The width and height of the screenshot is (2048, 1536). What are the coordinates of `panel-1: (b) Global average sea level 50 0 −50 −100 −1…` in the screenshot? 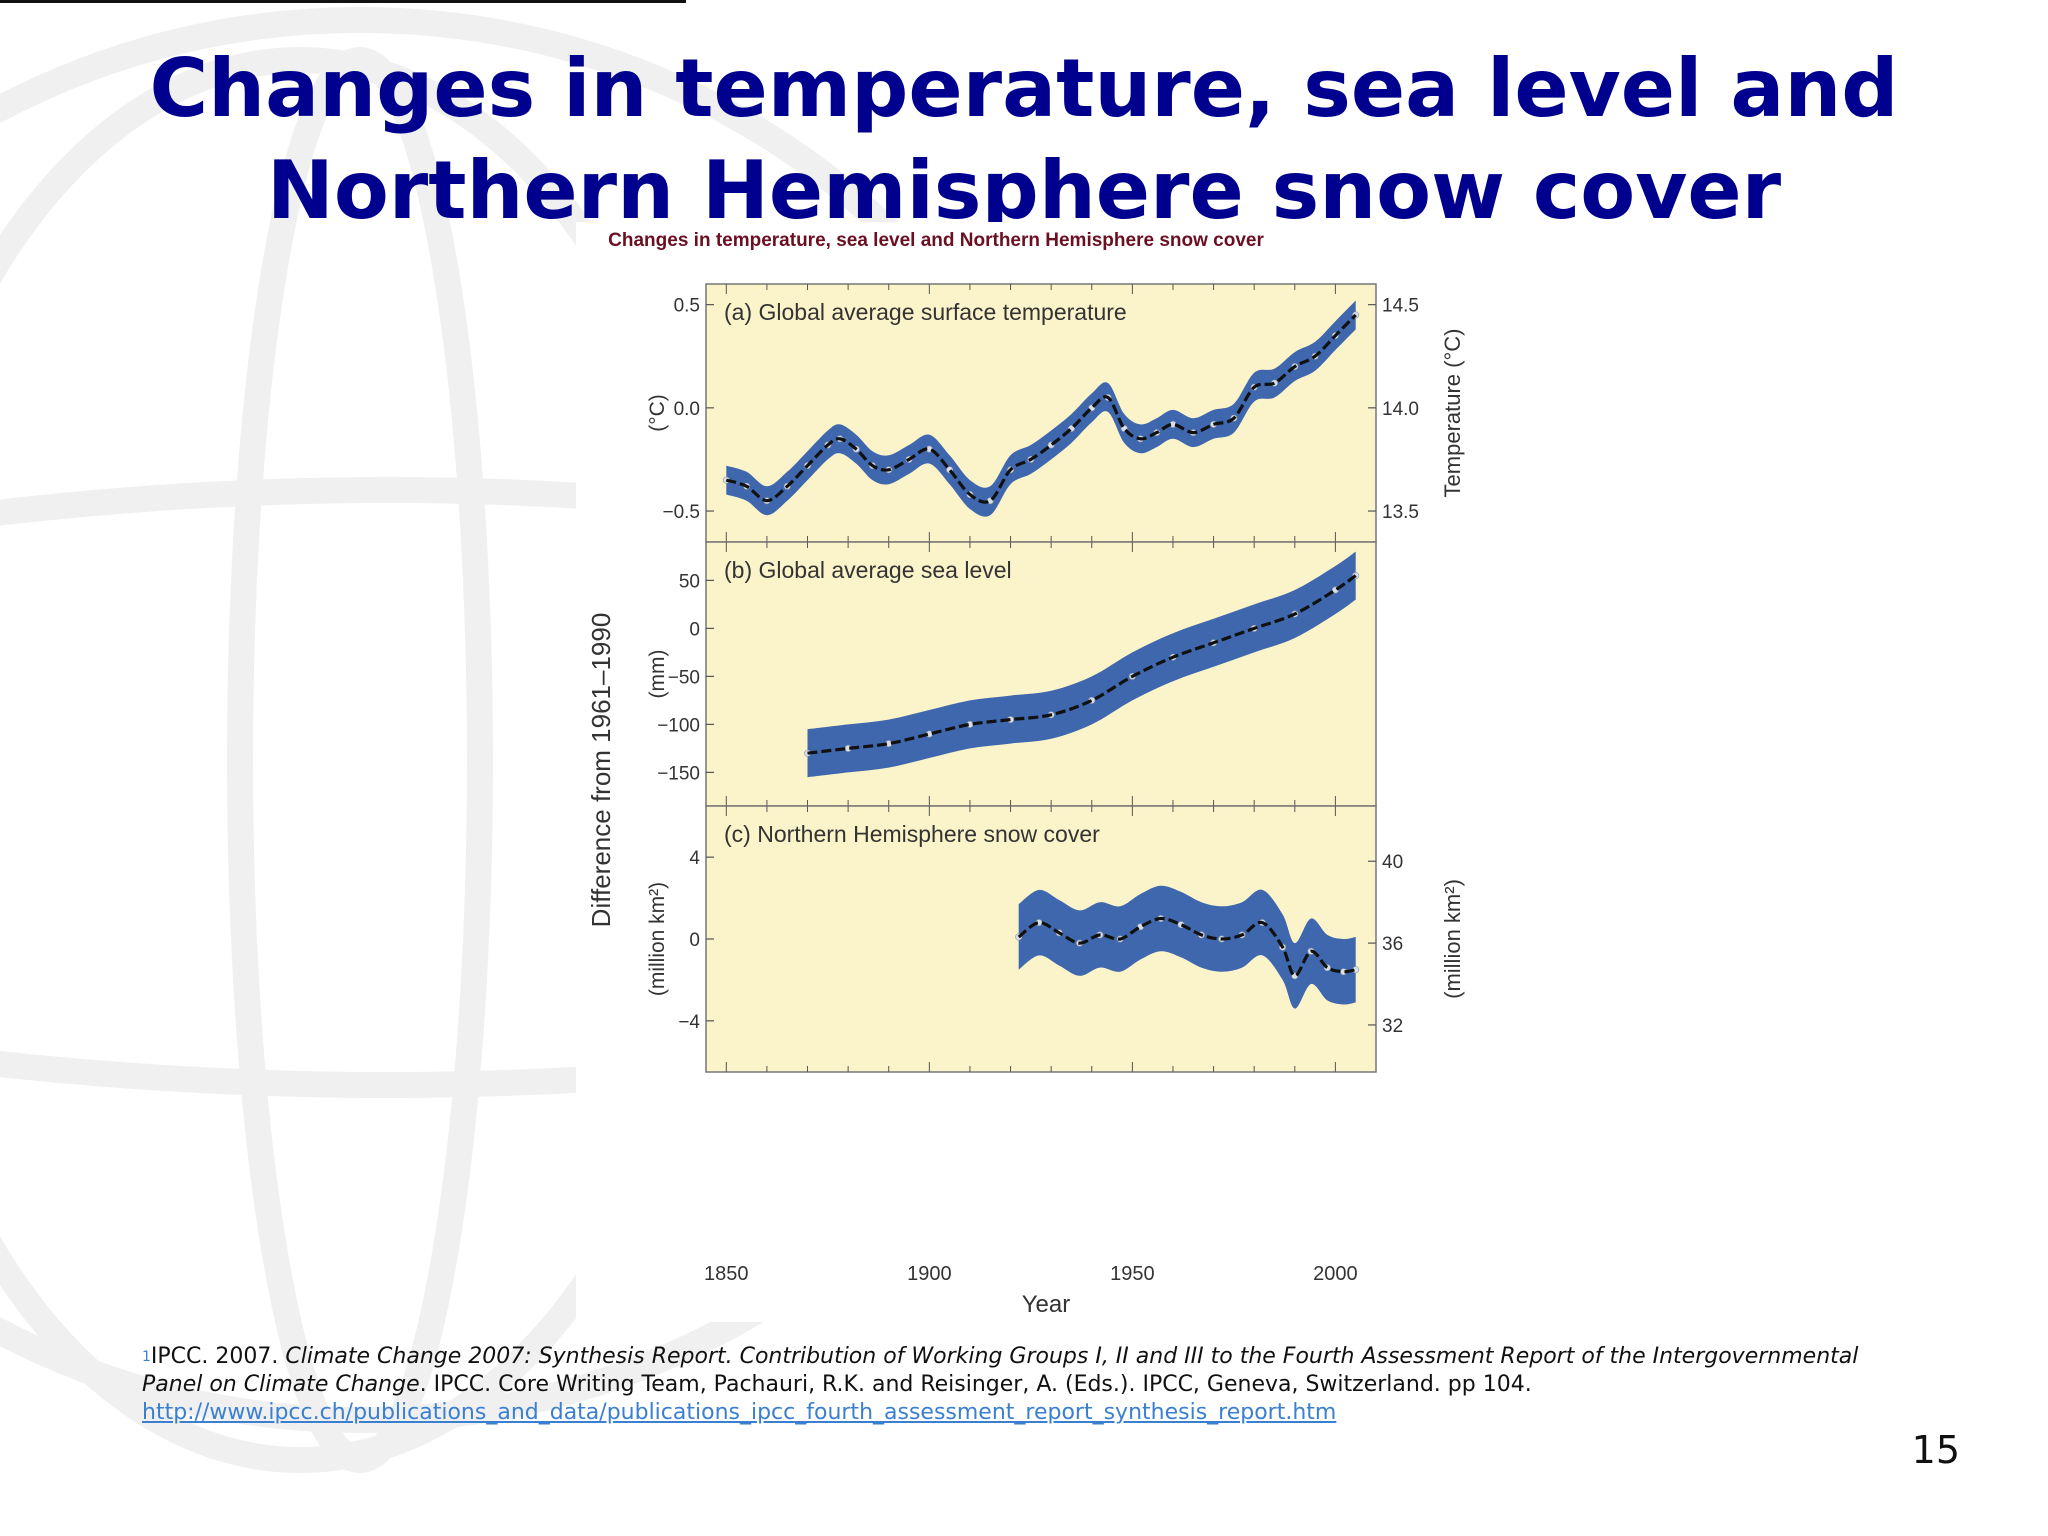 It's located at (1011, 674).